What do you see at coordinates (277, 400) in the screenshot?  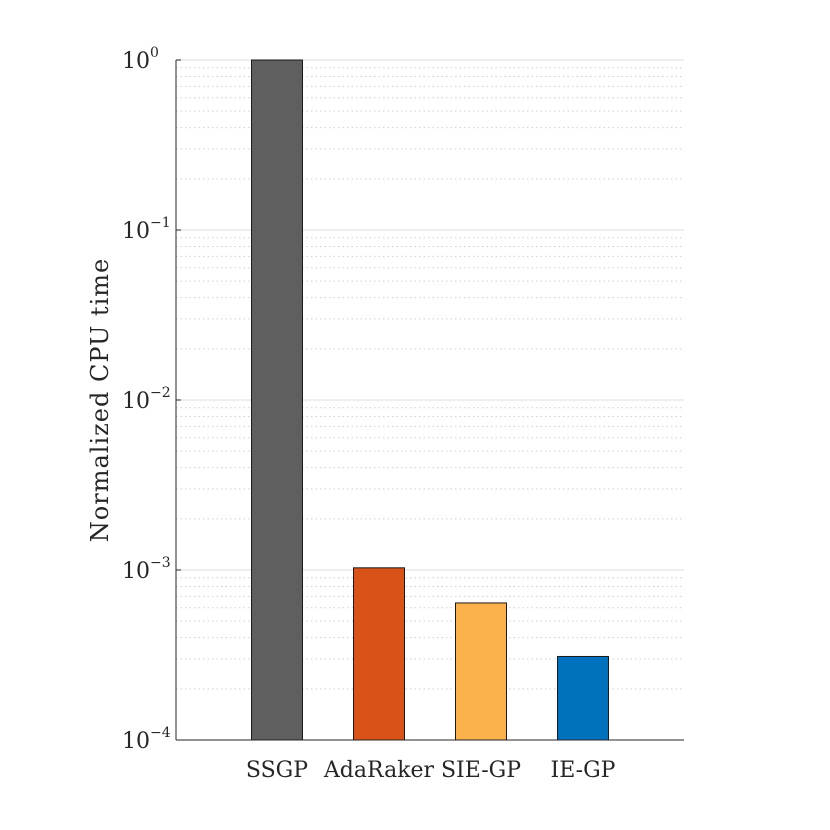 I see `bar-ssgp` at bounding box center [277, 400].